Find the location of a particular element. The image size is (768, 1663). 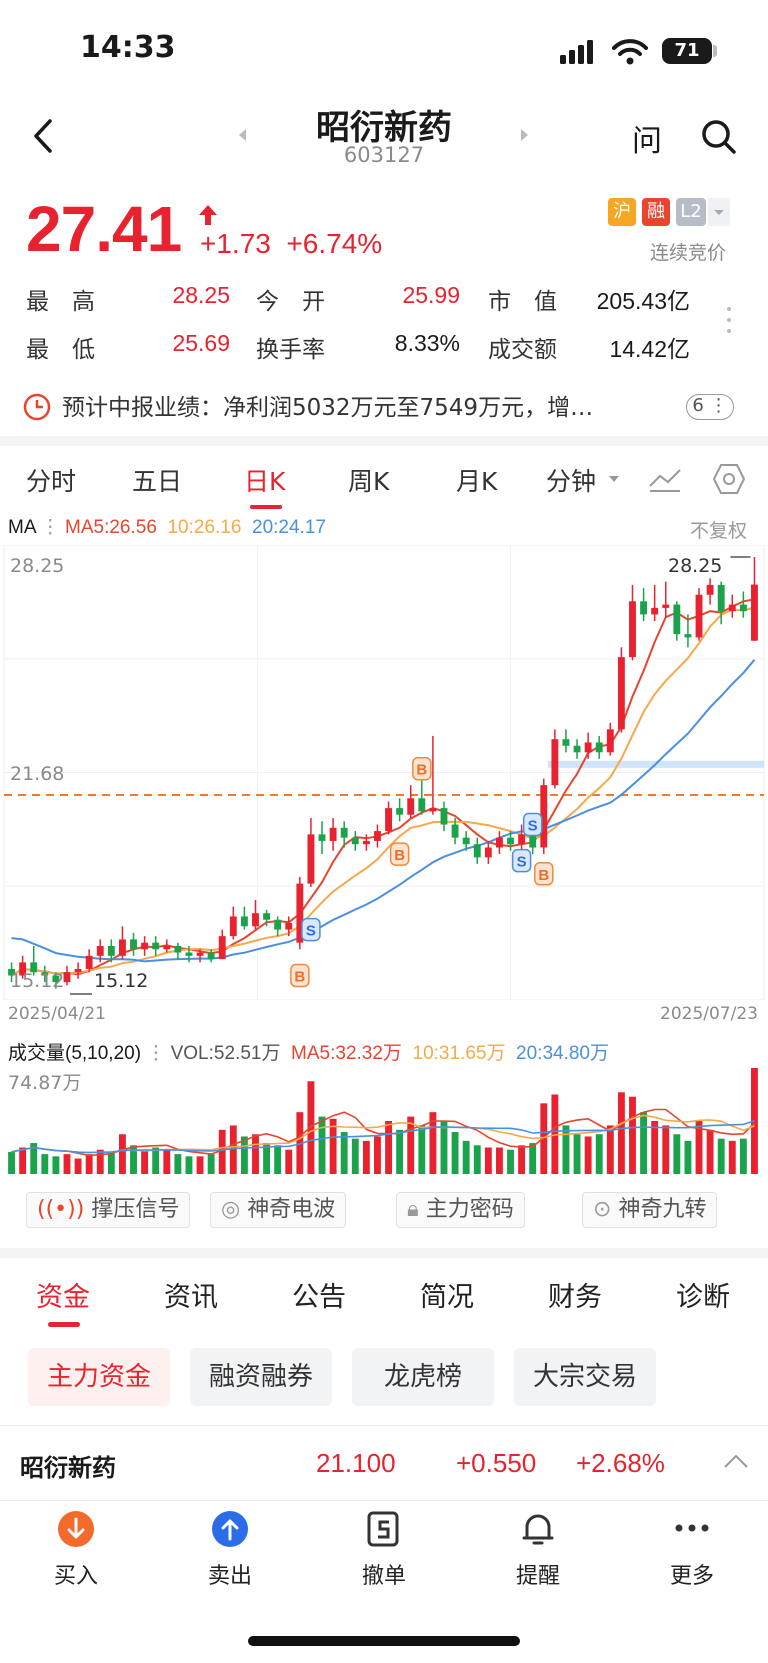

main-force-code-label: 主力密码 is located at coordinates (469, 1209).